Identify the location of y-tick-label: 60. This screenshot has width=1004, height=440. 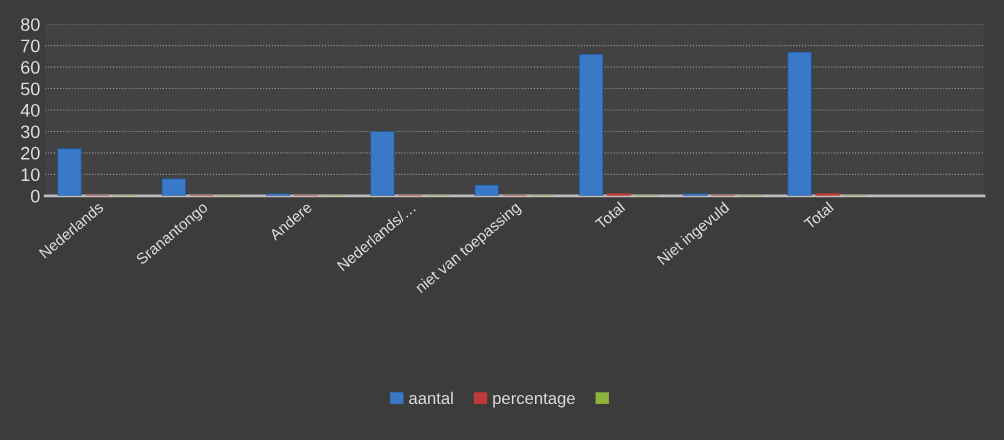
(30, 67).